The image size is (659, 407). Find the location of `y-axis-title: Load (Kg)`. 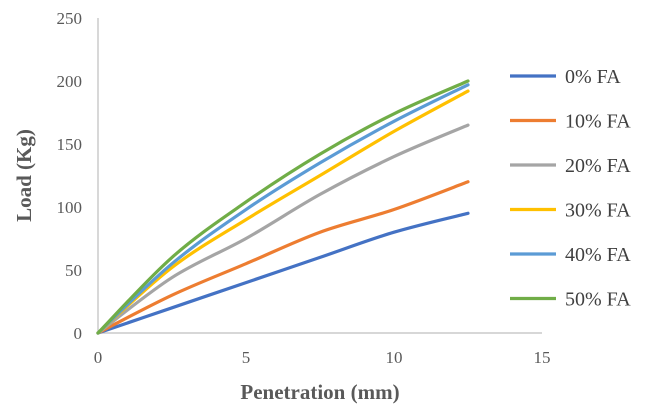

y-axis-title: Load (Kg) is located at coordinates (24, 175).